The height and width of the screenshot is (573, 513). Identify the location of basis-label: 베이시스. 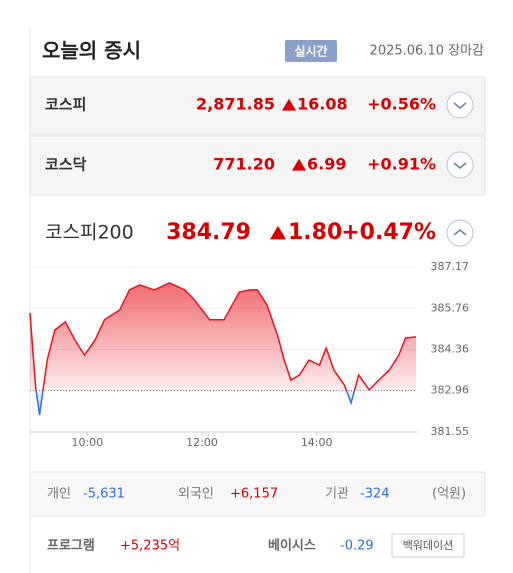
(292, 546).